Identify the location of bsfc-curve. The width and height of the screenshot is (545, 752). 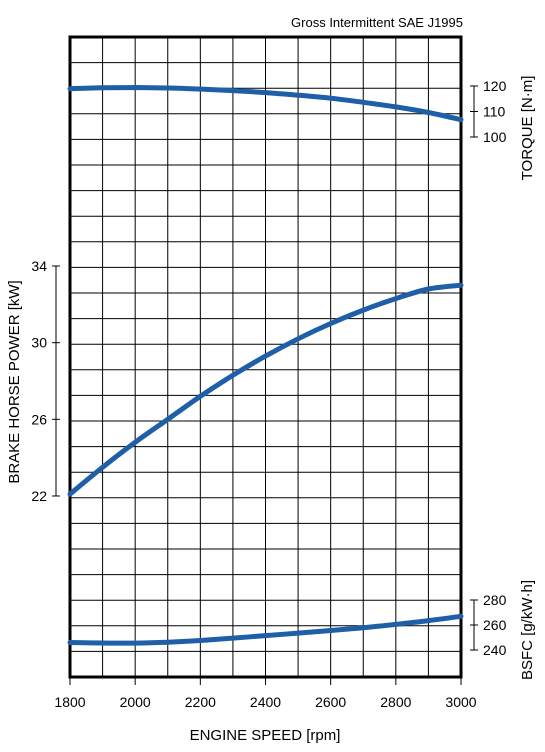
(265, 629).